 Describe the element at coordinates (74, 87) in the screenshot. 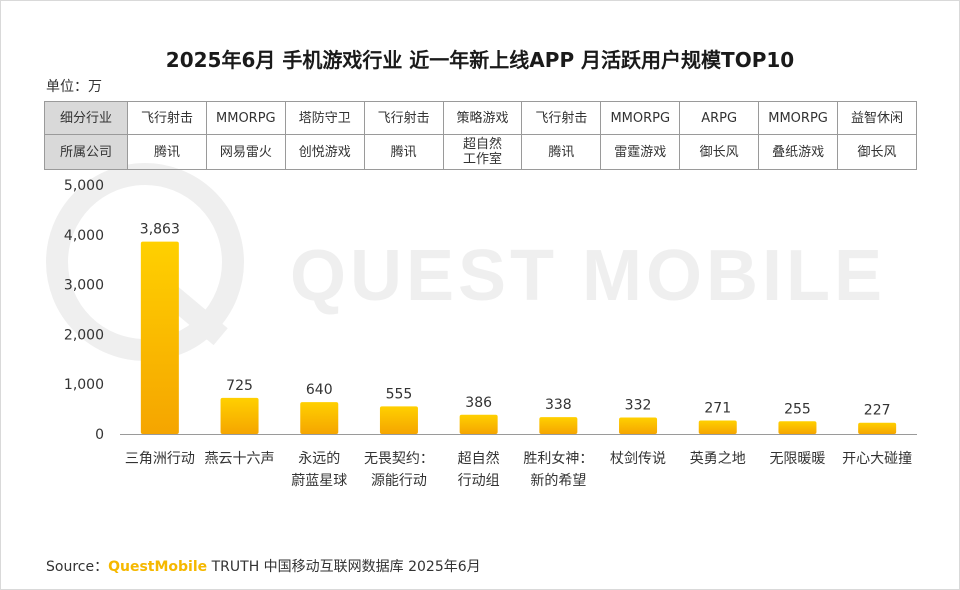

I see `unit-label: 单位：万` at that location.